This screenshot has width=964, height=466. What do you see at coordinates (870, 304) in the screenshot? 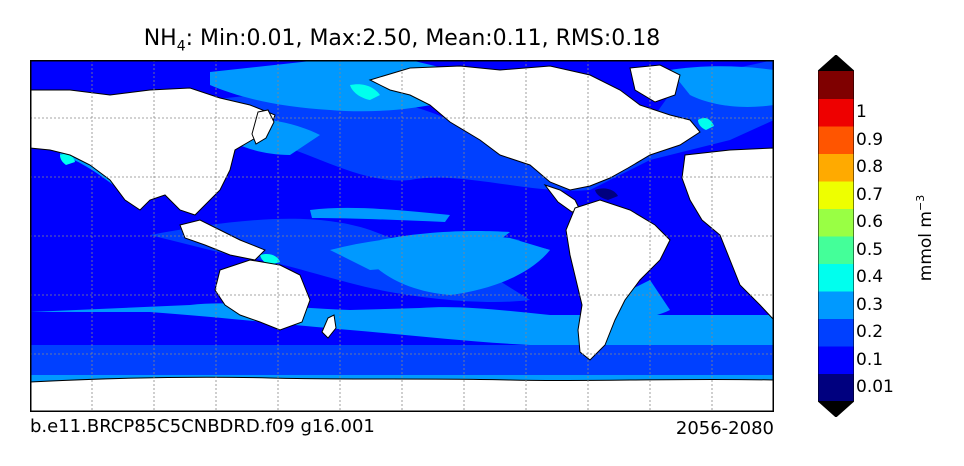
I see `colorbar-tick-label: 0.3` at bounding box center [870, 304].